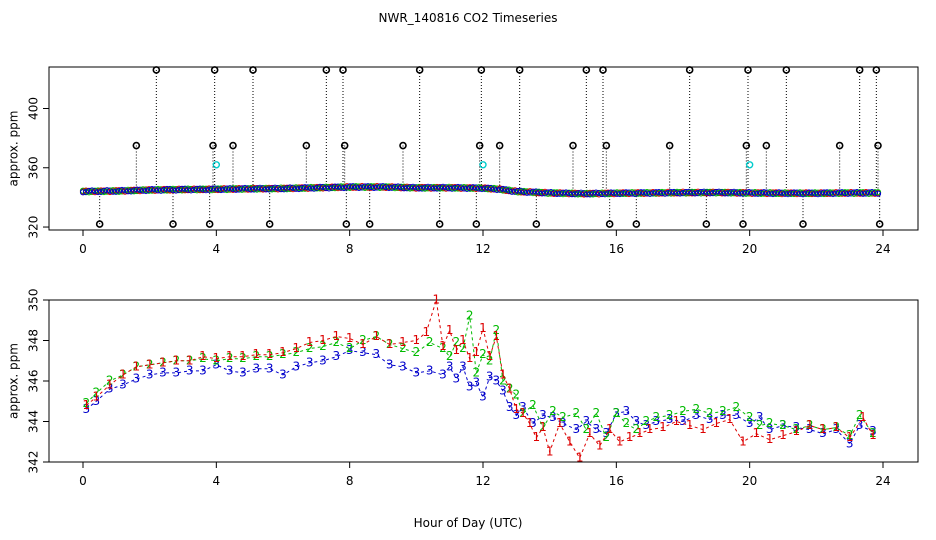 This screenshot has width=936, height=540. Describe the element at coordinates (217, 481) in the screenshot. I see `x-tick-label: 4` at that location.